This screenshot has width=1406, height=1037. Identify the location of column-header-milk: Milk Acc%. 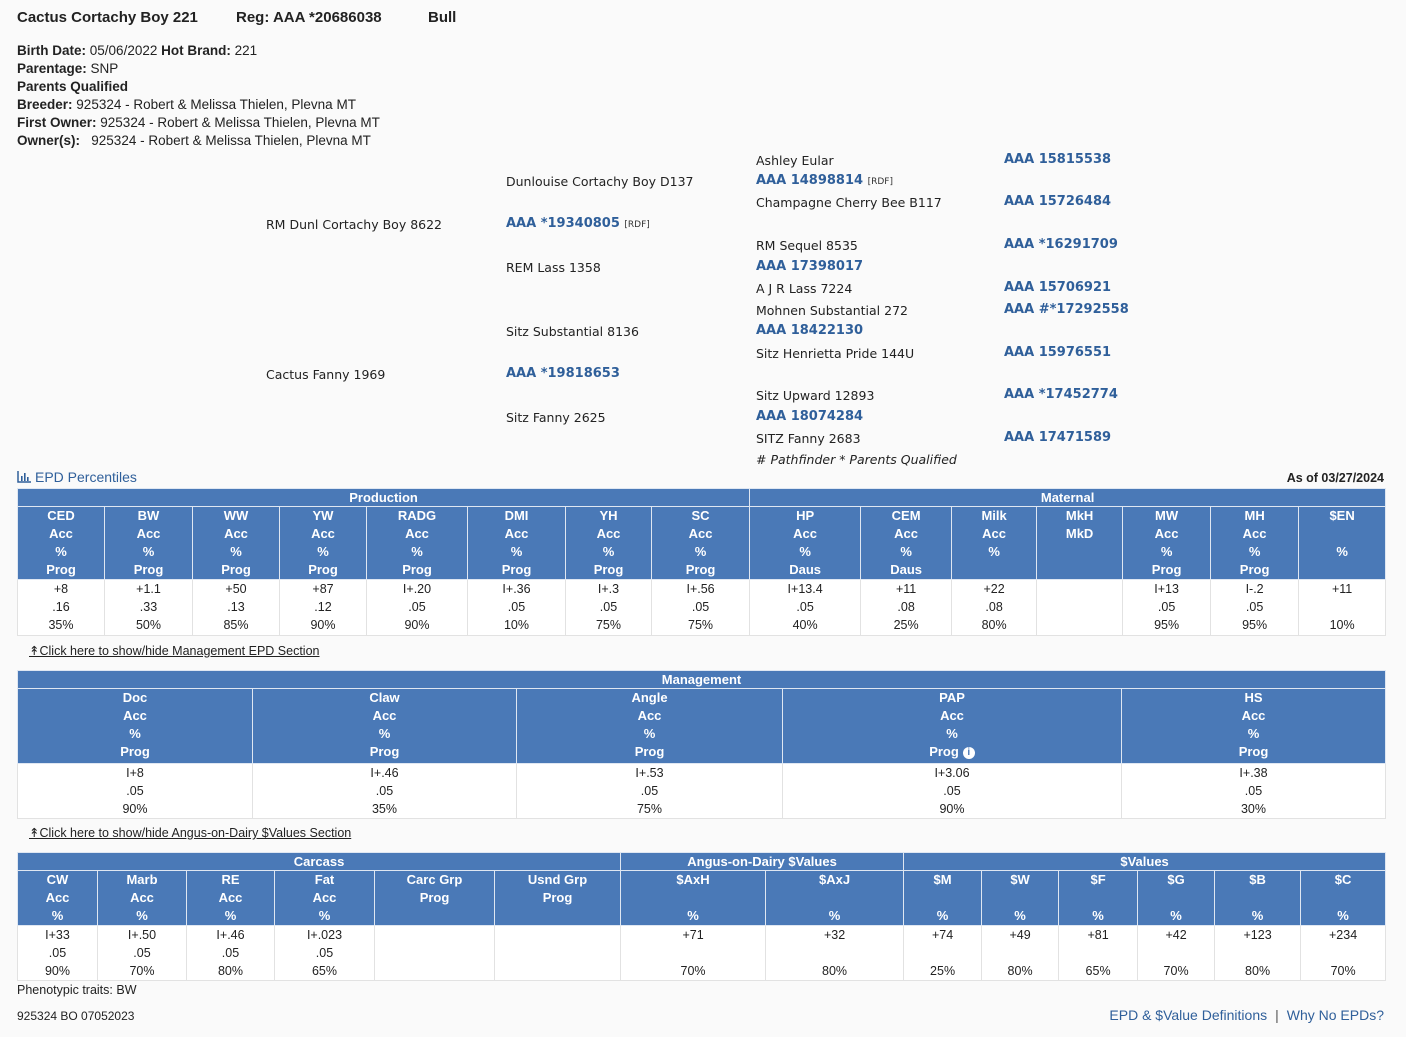
(994, 543).